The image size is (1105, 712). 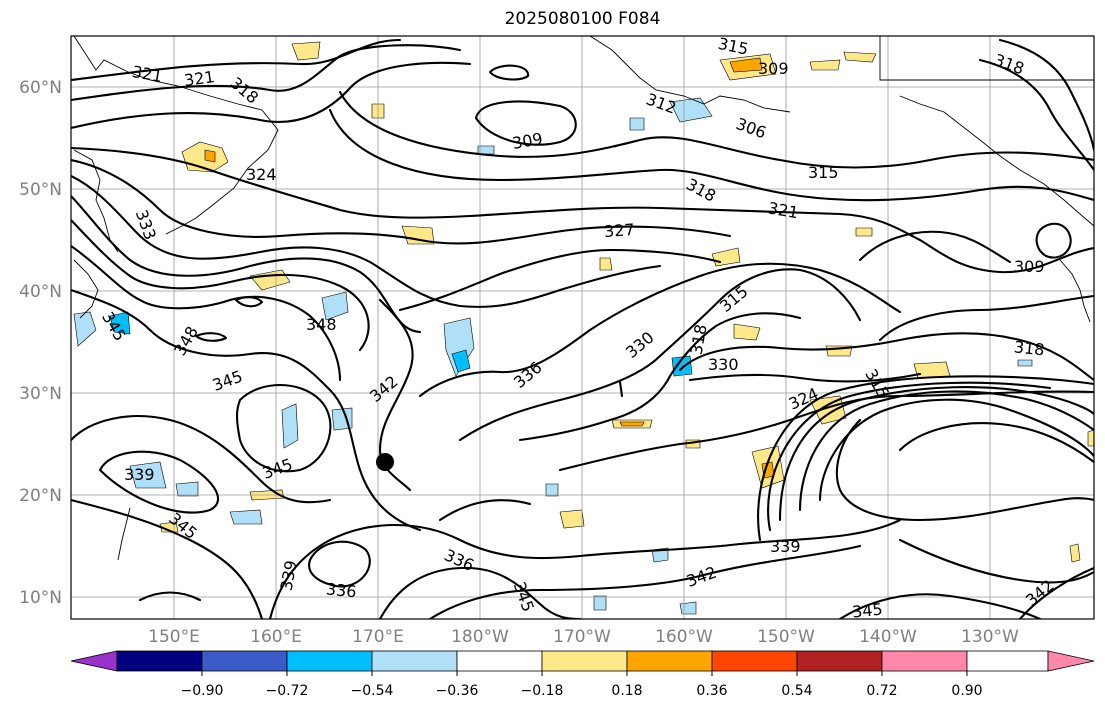 What do you see at coordinates (990, 637) in the screenshot?
I see `lon-label: 130°W` at bounding box center [990, 637].